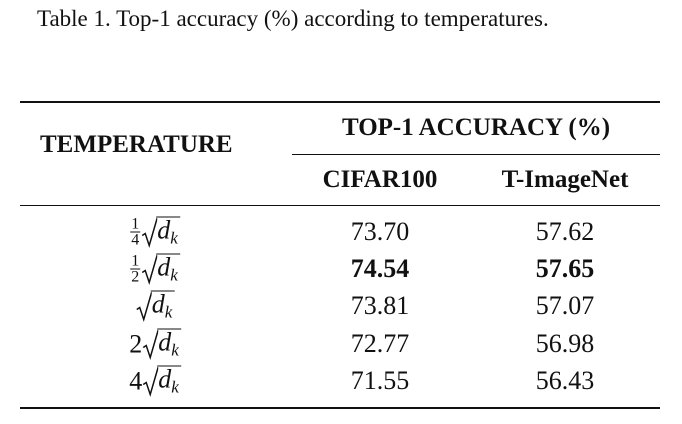 Image resolution: width=682 pixels, height=424 pixels. I want to click on group-rule, so click(476, 155).